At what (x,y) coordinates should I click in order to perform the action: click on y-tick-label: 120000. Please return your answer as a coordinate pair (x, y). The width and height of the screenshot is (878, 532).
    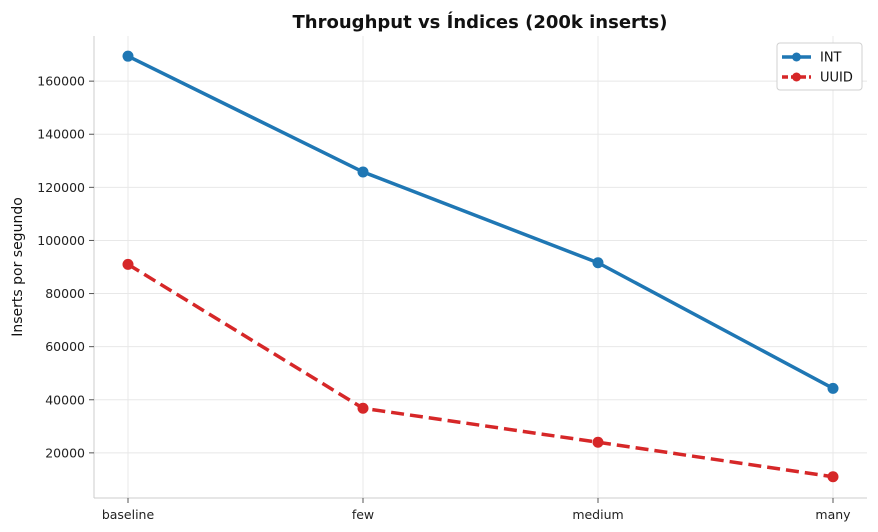
    Looking at the image, I should click on (61, 187).